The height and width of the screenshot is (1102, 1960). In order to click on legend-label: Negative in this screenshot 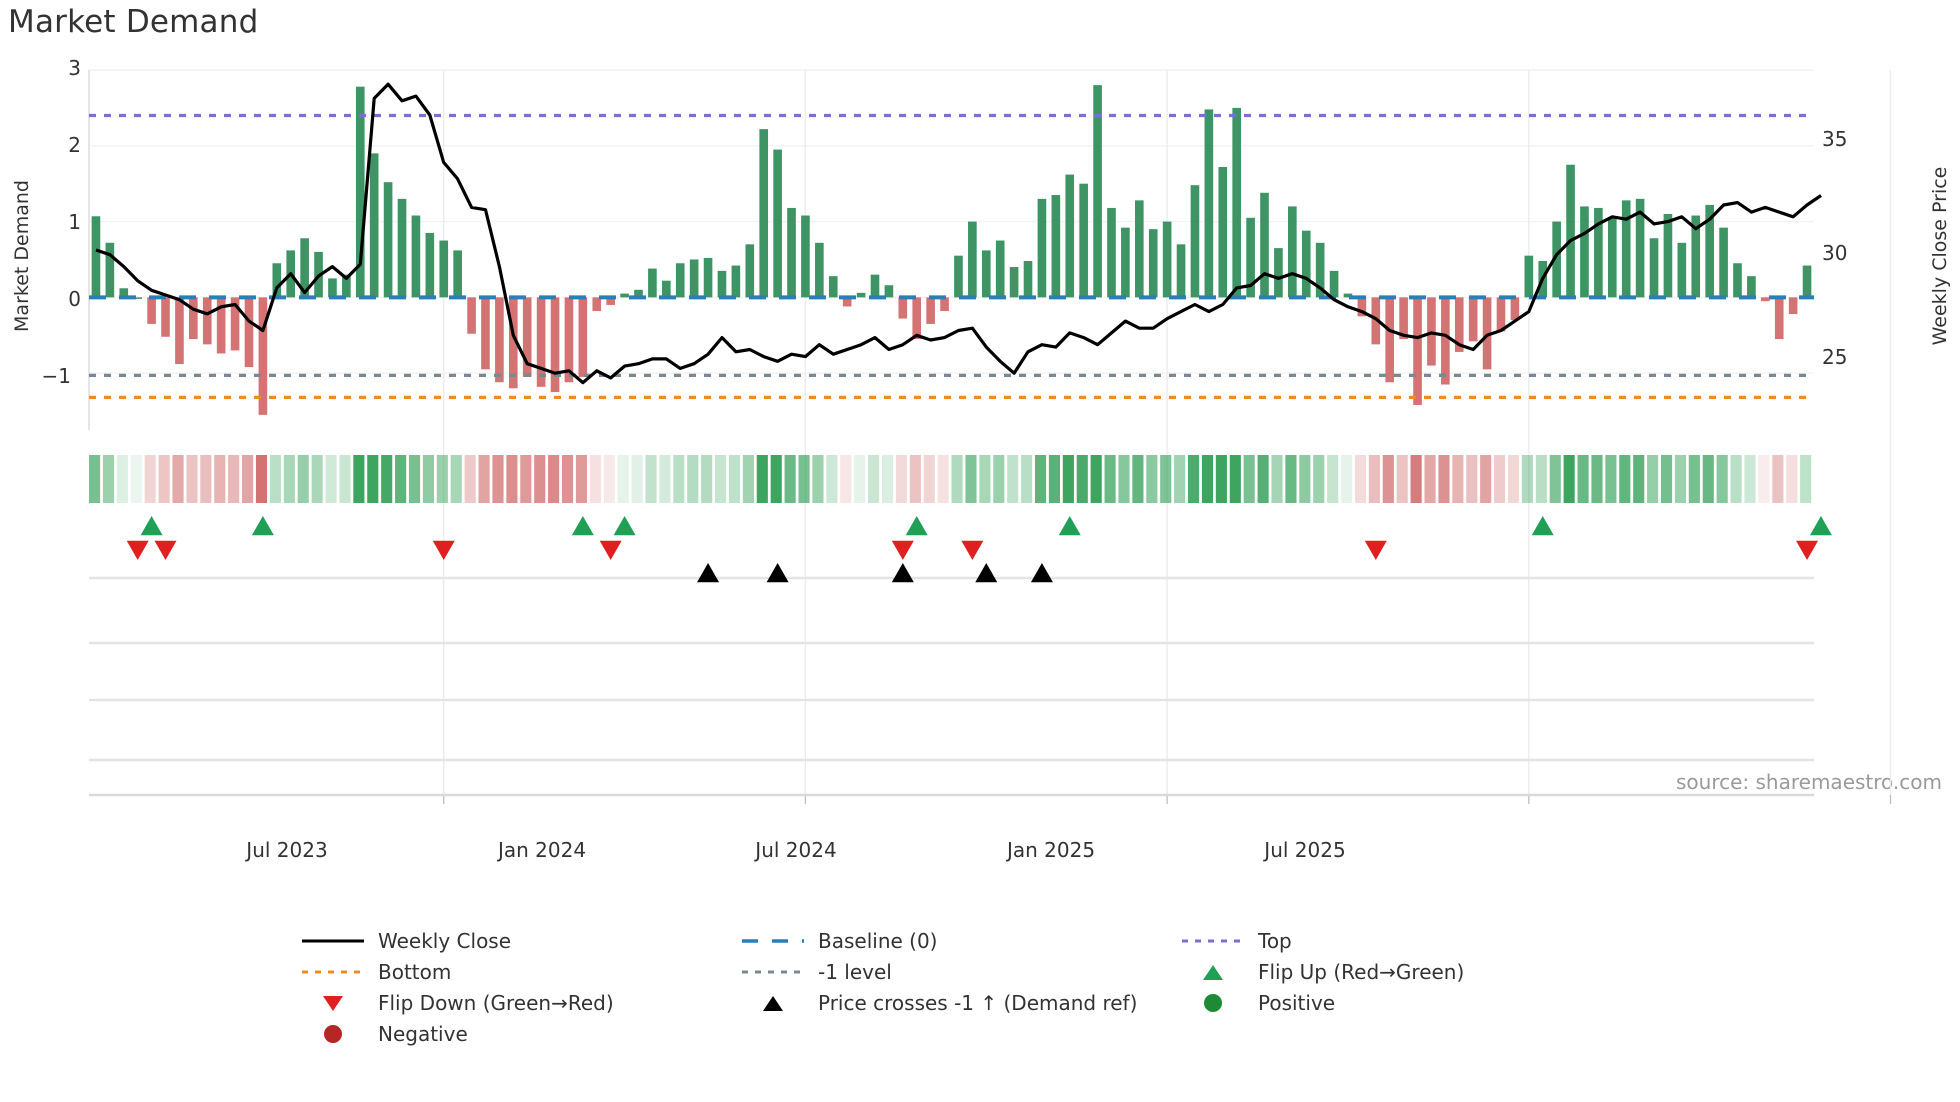, I will do `click(423, 1033)`.